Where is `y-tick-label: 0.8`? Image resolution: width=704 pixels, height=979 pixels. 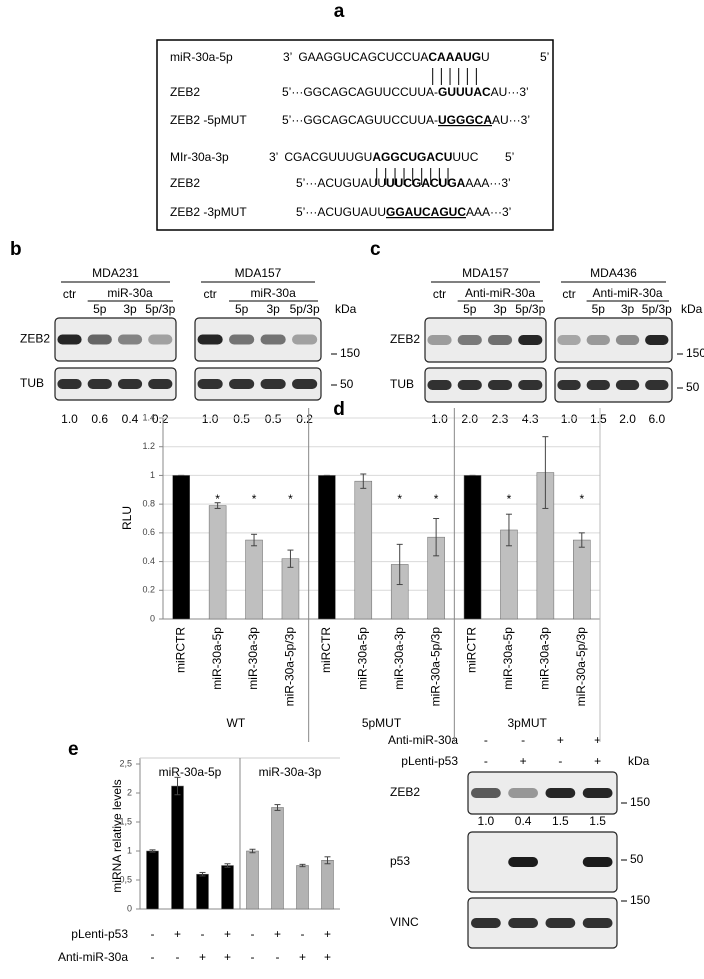 y-tick-label: 0.8 is located at coordinates (148, 504).